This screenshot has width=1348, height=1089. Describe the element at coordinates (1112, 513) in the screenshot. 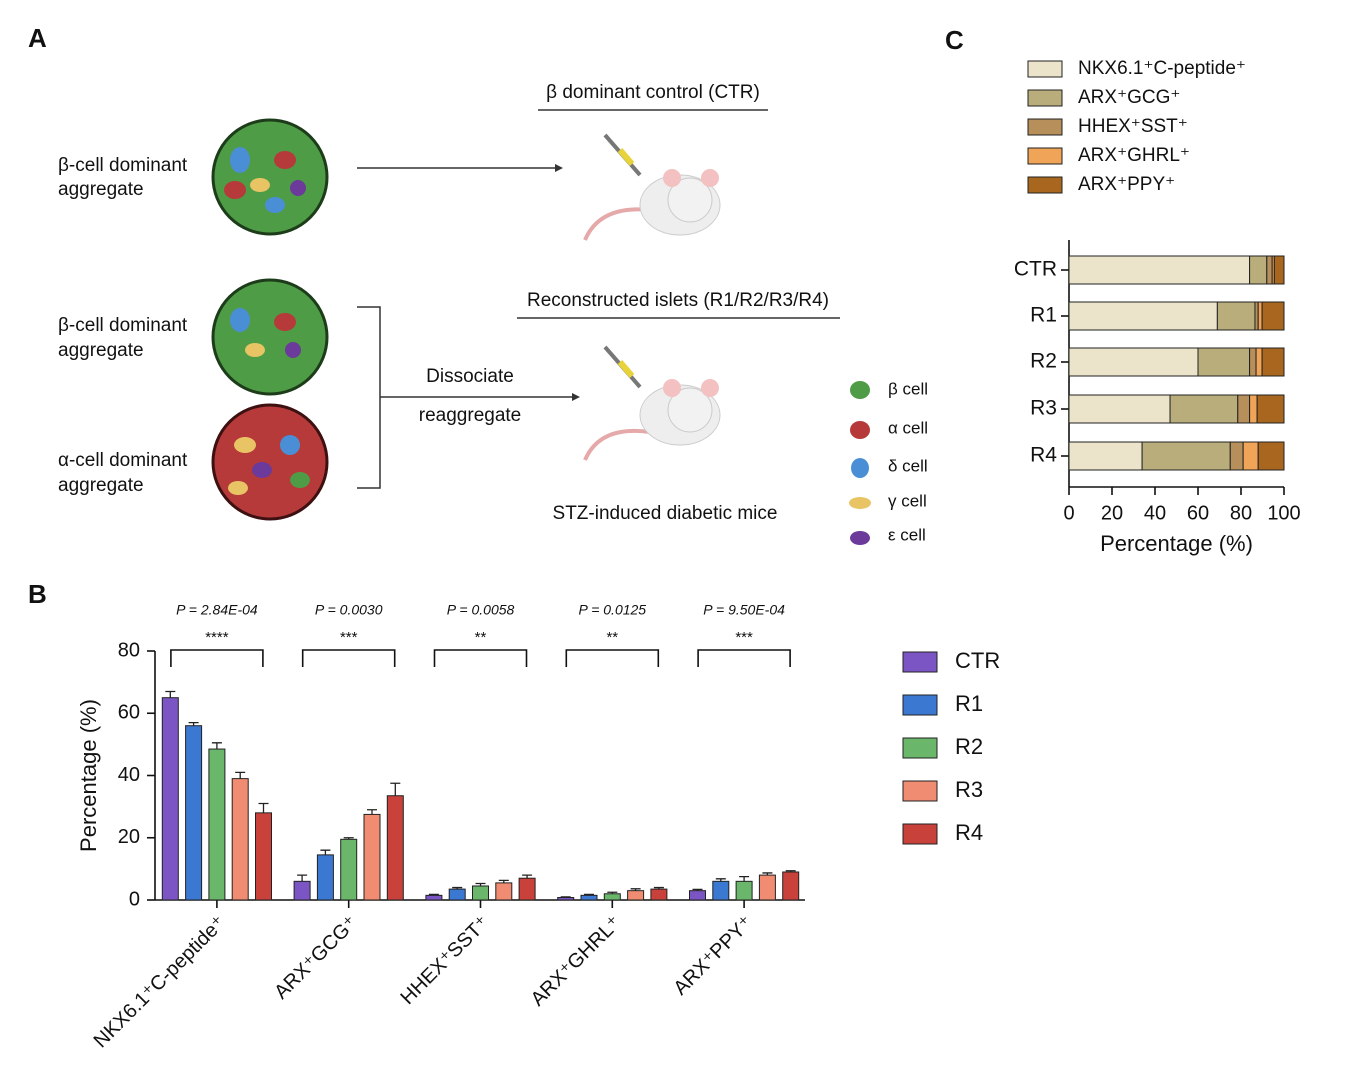

I see `x-tick-label: 20` at that location.